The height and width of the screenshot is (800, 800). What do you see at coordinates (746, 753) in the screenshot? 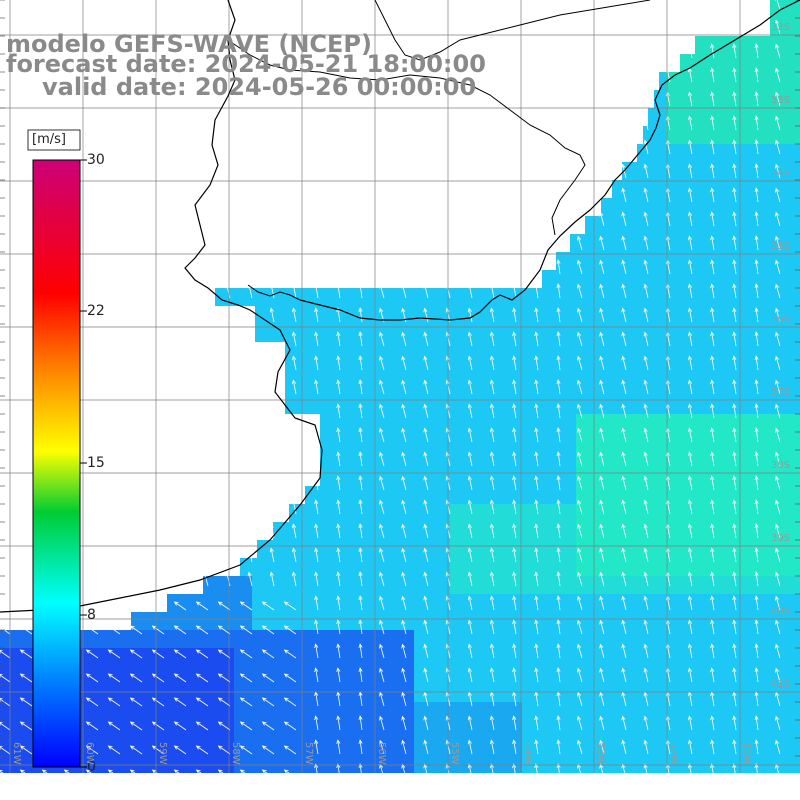
I see `lon-label: 51W` at bounding box center [746, 753].